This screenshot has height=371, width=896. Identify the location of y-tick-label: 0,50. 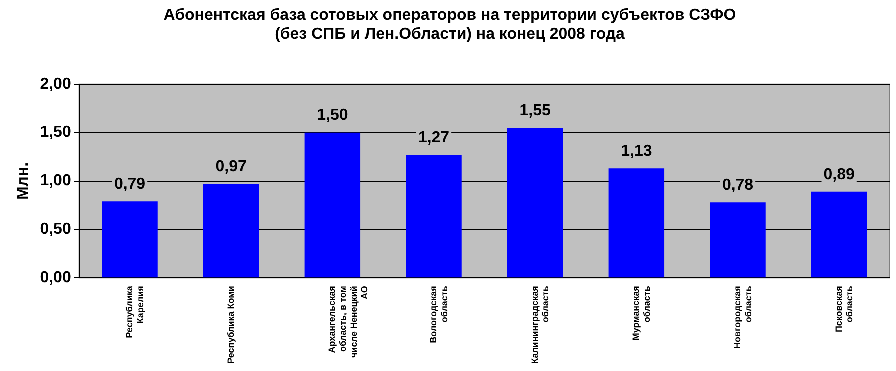
(56, 229).